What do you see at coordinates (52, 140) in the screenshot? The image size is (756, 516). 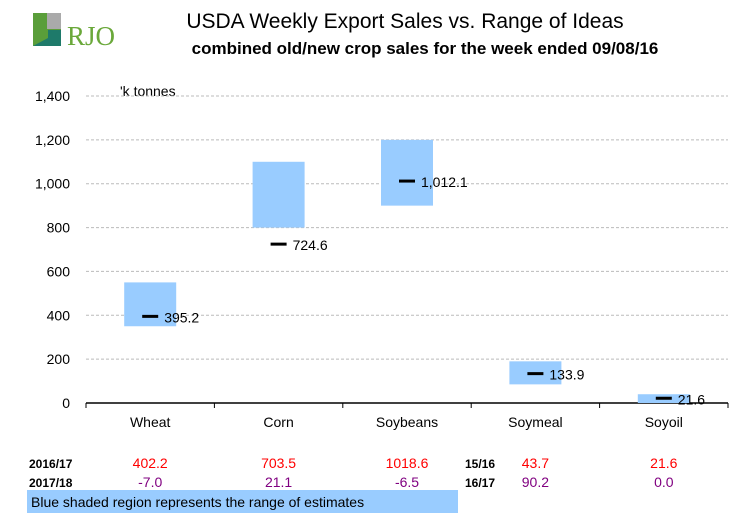 I see `y-tick-label: 1,200` at bounding box center [52, 140].